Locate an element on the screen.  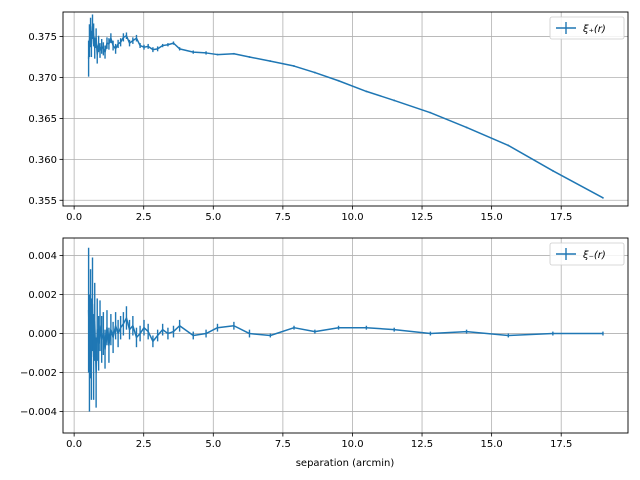
legend-label: ξ₋(r) is located at coordinates (594, 255).